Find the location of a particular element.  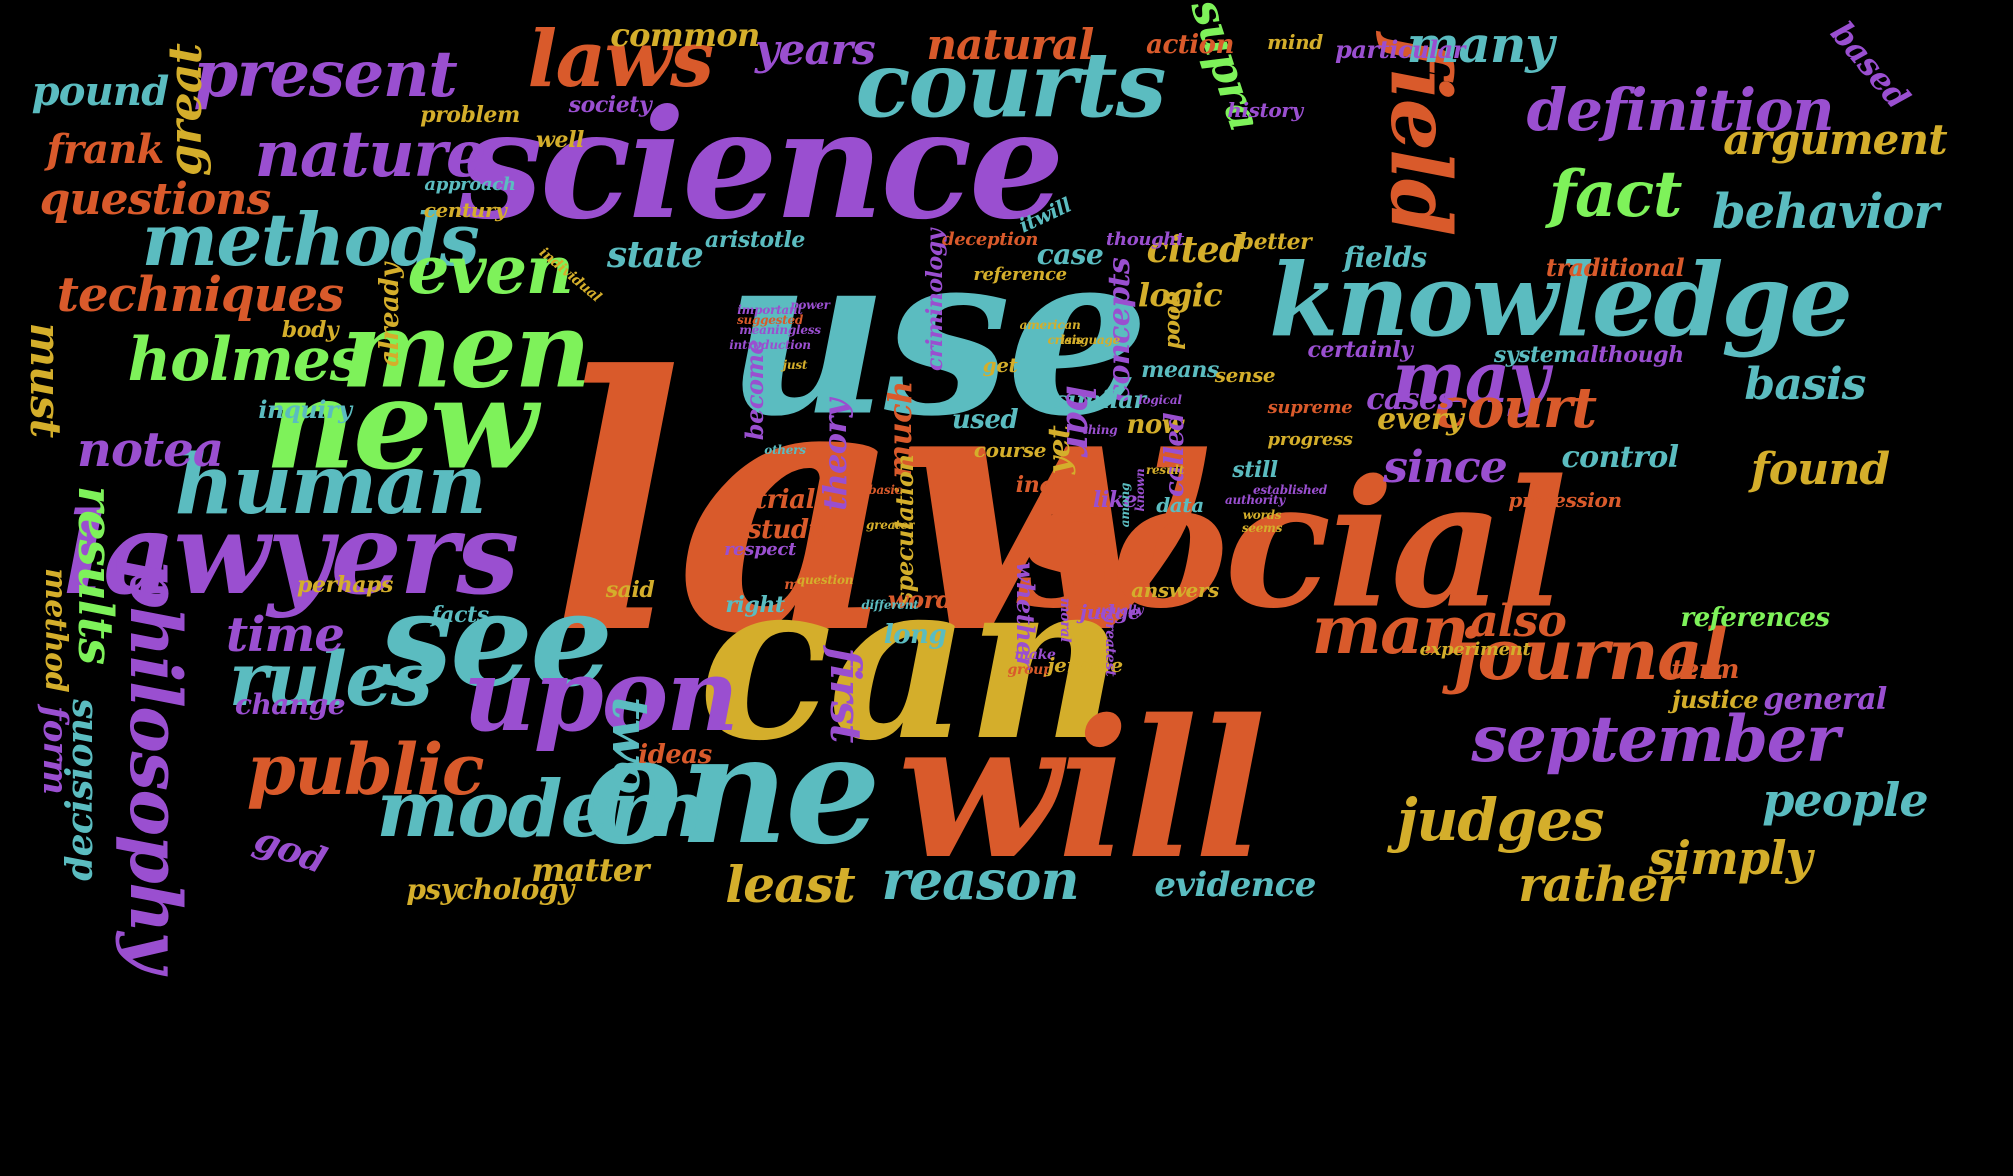

cloud-word: one is located at coordinates (731, 790).